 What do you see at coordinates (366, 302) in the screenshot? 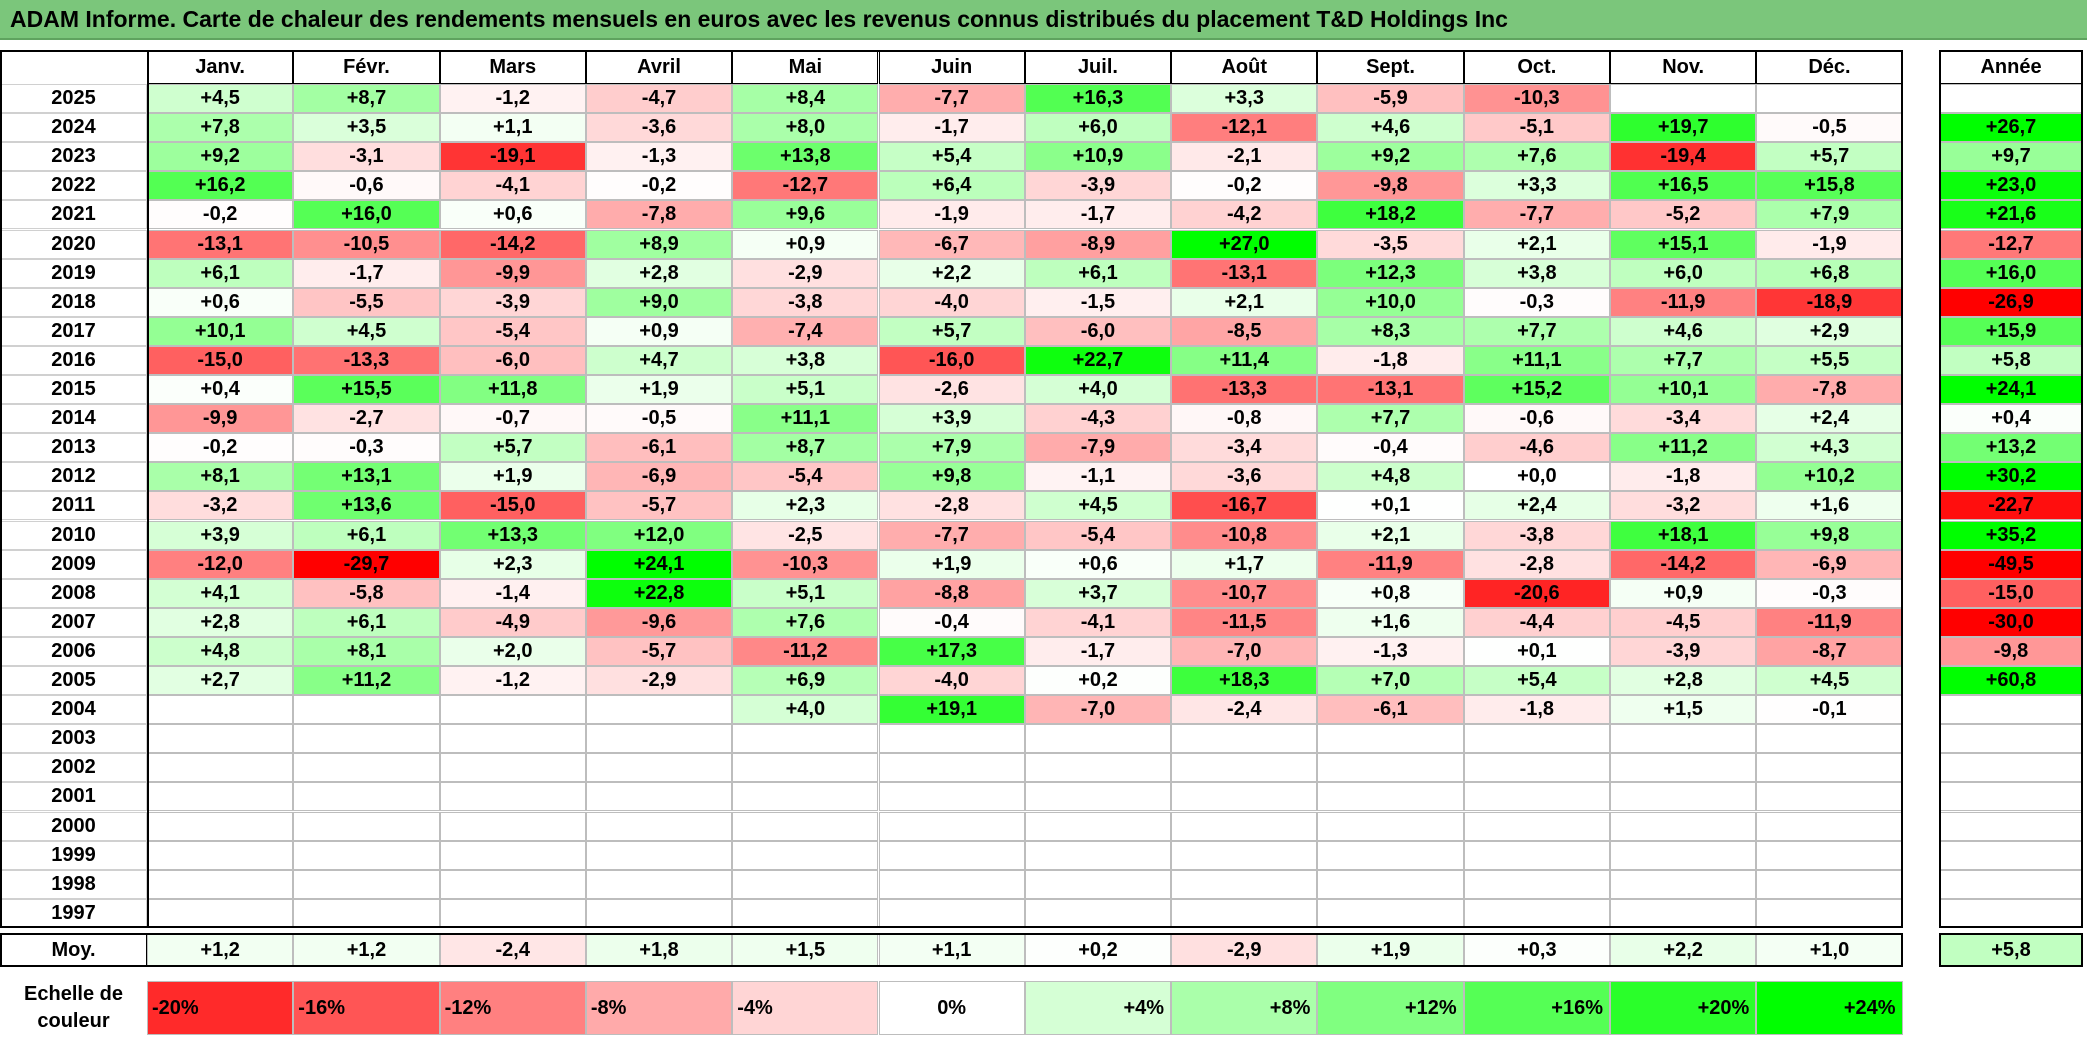
I see `heatmap-cell: -5,5` at bounding box center [366, 302].